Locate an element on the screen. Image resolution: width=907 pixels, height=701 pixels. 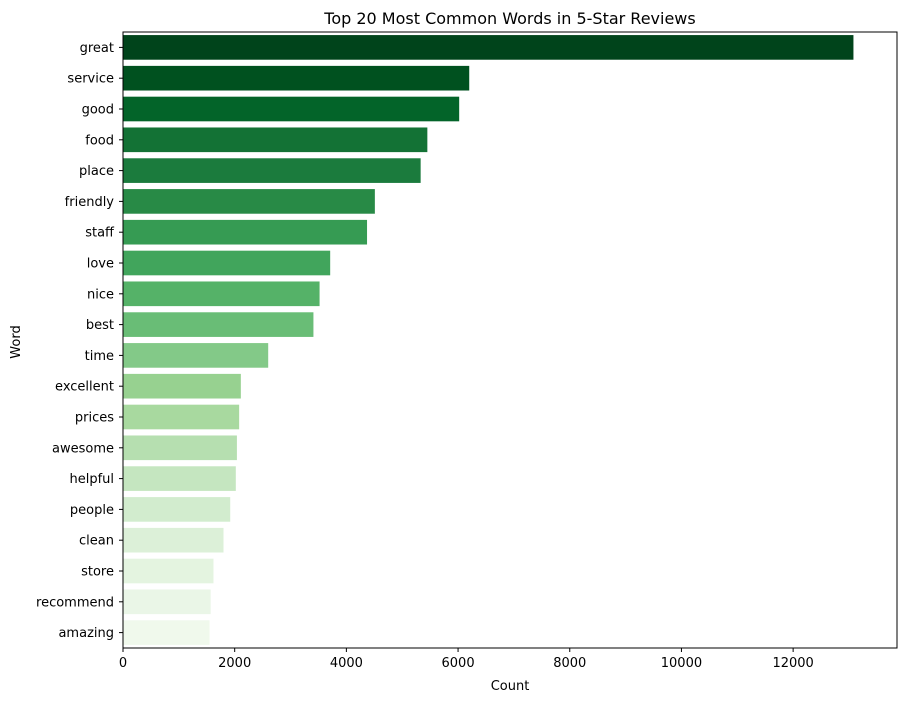
y-tick-label-amazing: amazing is located at coordinates (86, 633).